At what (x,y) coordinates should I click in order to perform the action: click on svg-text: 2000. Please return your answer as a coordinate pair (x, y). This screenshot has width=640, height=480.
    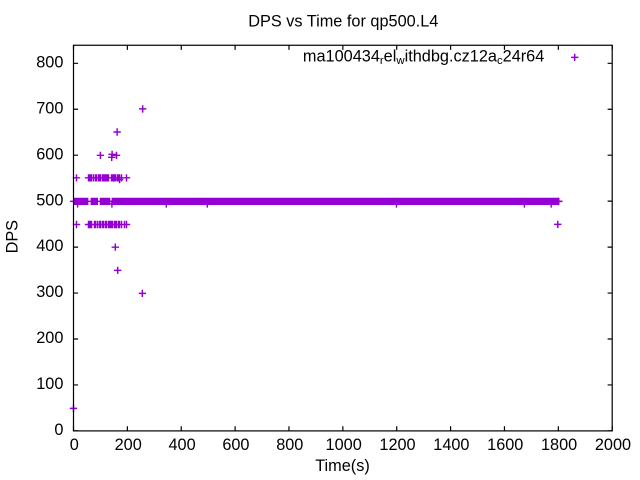
    Looking at the image, I should click on (613, 445).